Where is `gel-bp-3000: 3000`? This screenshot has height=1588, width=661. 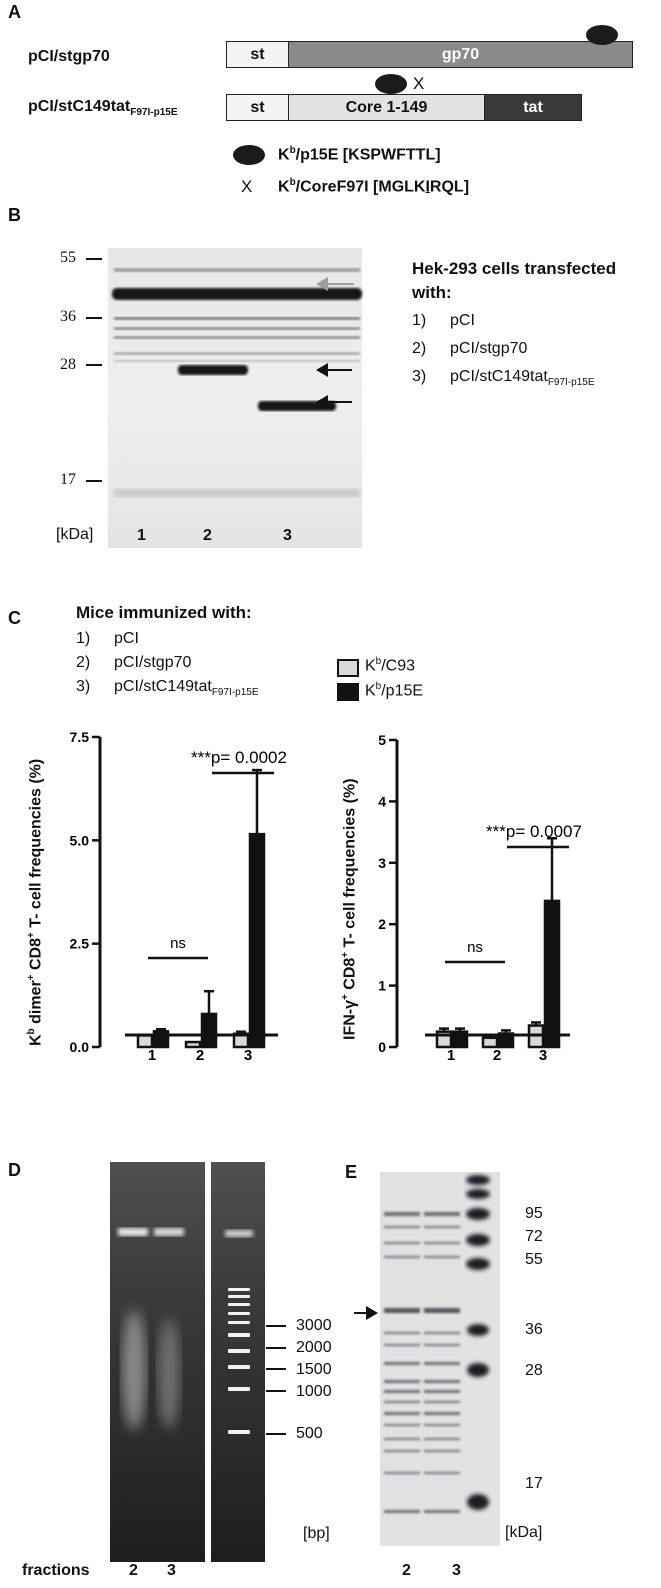 gel-bp-3000: 3000 is located at coordinates (314, 1325).